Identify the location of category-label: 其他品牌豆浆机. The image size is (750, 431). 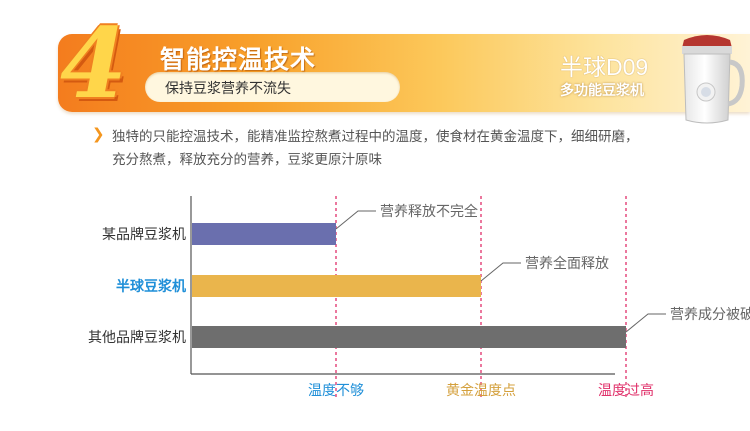
(137, 337).